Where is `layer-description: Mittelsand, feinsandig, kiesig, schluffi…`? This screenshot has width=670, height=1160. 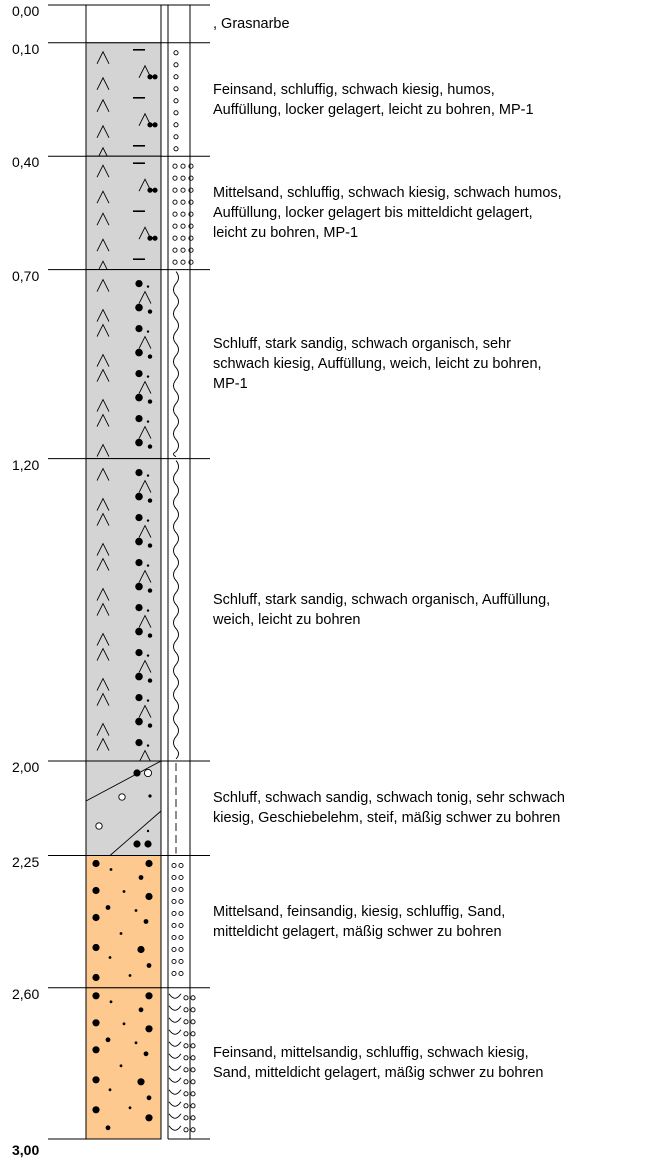 layer-description: Mittelsand, feinsandig, kiesig, schluffi… is located at coordinates (359, 921).